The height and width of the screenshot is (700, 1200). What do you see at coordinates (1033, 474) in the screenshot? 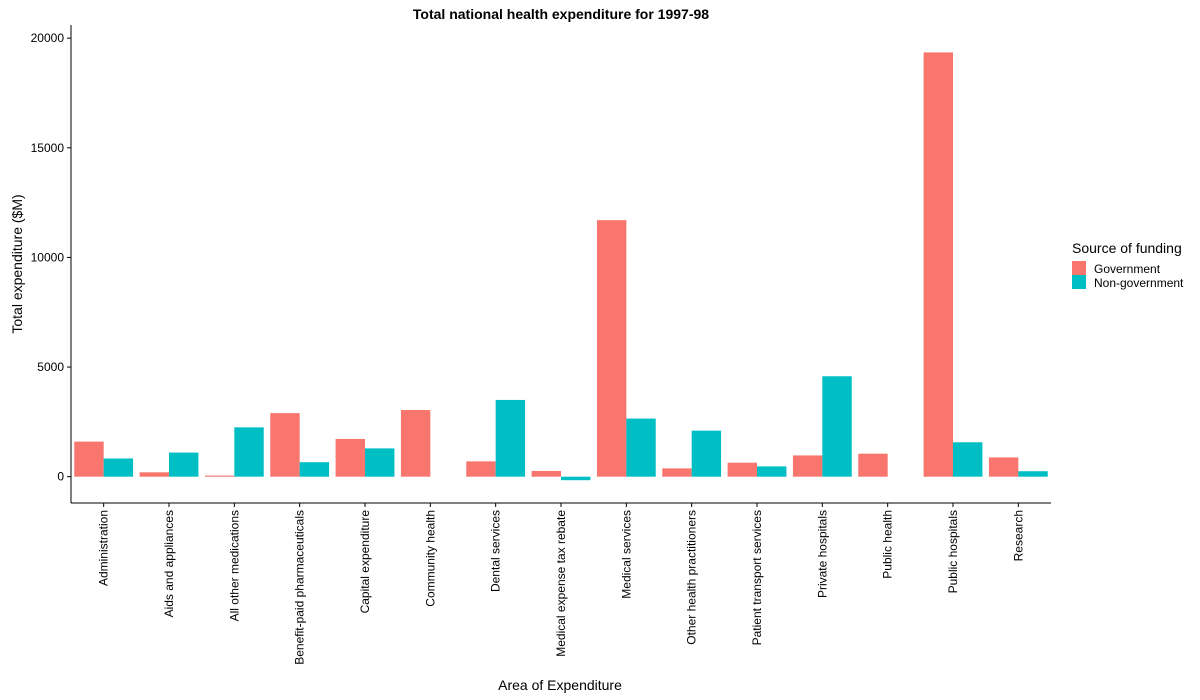
I see `bar-non-government-research` at bounding box center [1033, 474].